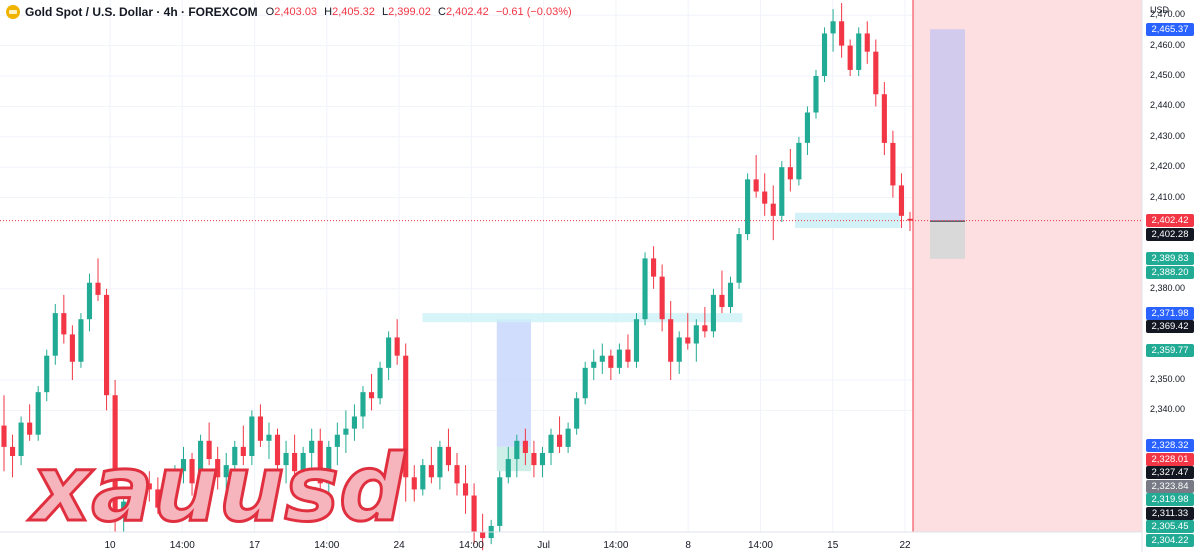 The height and width of the screenshot is (552, 1200). What do you see at coordinates (905, 545) in the screenshot?
I see `time-tick-label: 22` at bounding box center [905, 545].